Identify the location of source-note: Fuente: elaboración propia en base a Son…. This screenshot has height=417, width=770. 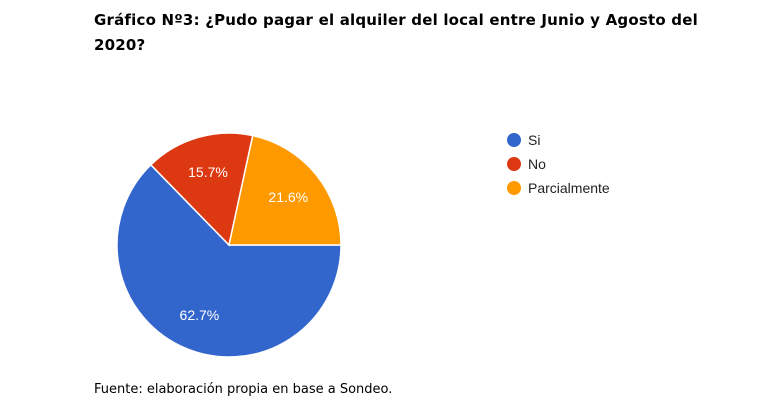
(243, 389).